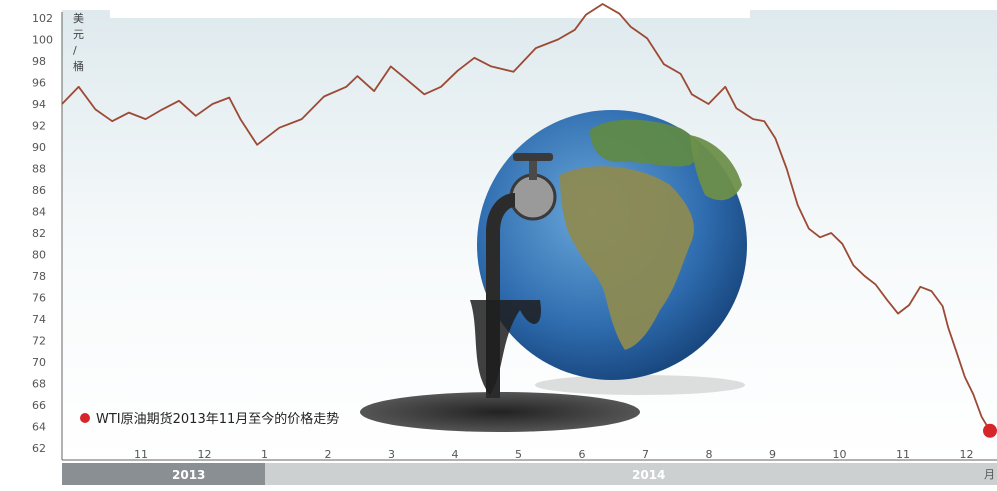 The image size is (997, 491). What do you see at coordinates (501, 213) in the screenshot?
I see `pipe-elbow` at bounding box center [501, 213].